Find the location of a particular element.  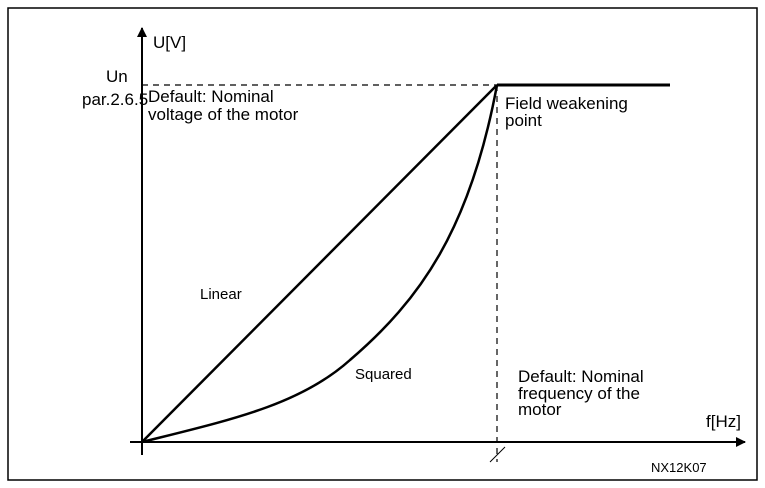

frequency-note: frequency of the is located at coordinates (579, 393).